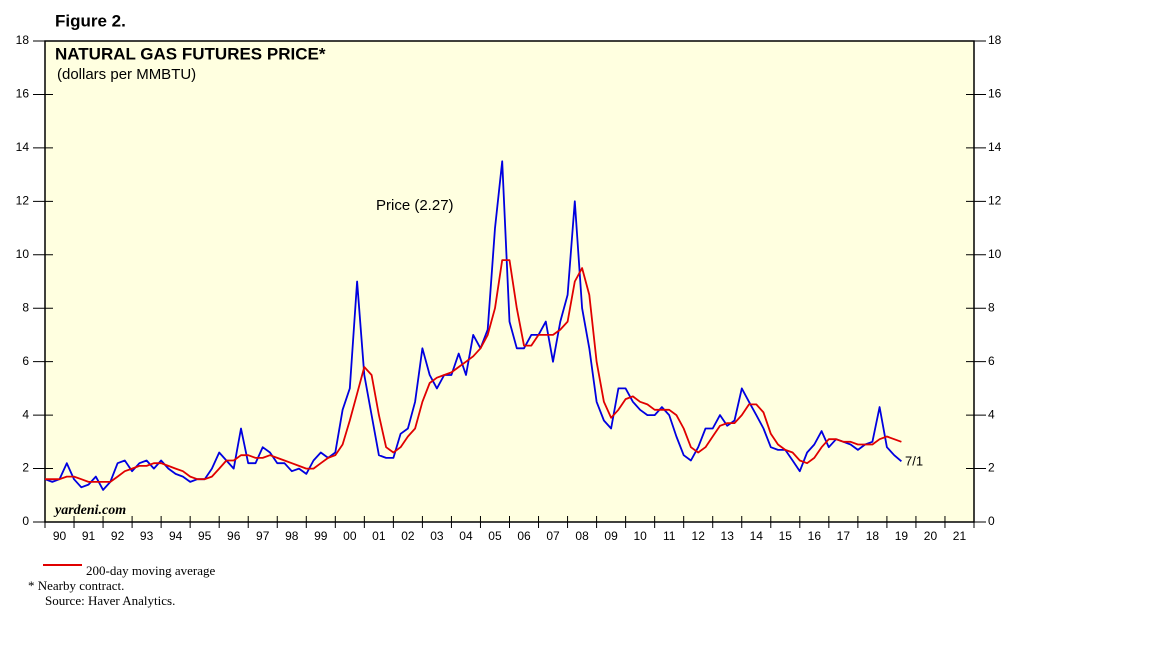  I want to click on chart-subtitle: (dollars per MMBTU), so click(126, 74).